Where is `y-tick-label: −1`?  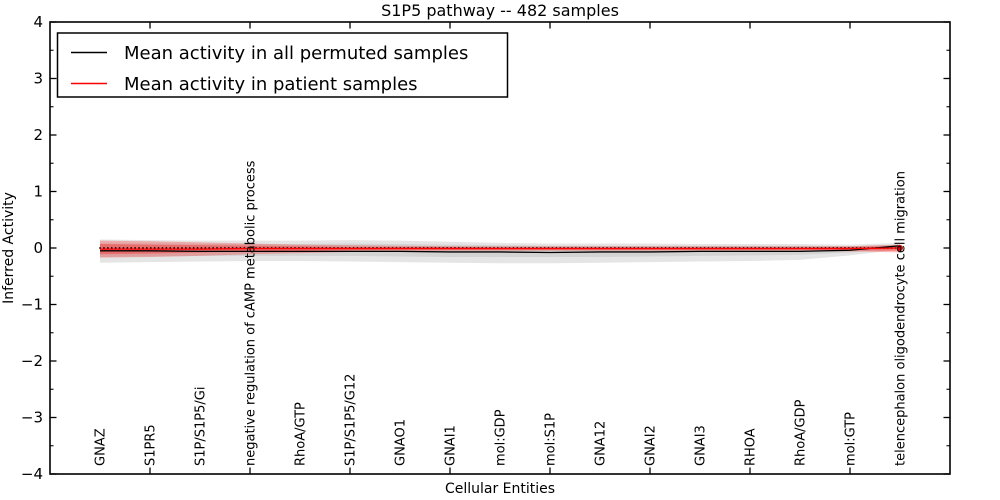 y-tick-label: −1 is located at coordinates (32, 305).